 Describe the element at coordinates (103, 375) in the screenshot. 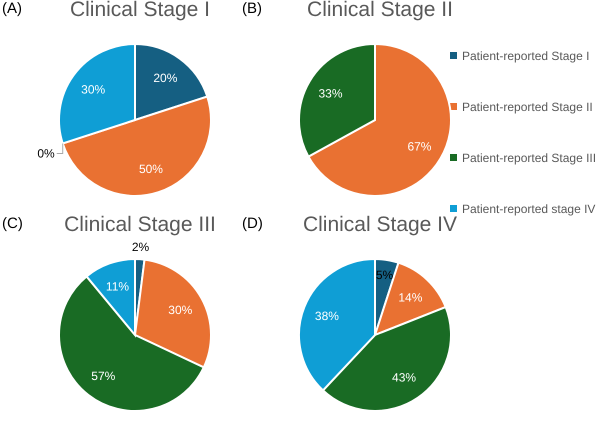

I see `data-label: 57%` at that location.